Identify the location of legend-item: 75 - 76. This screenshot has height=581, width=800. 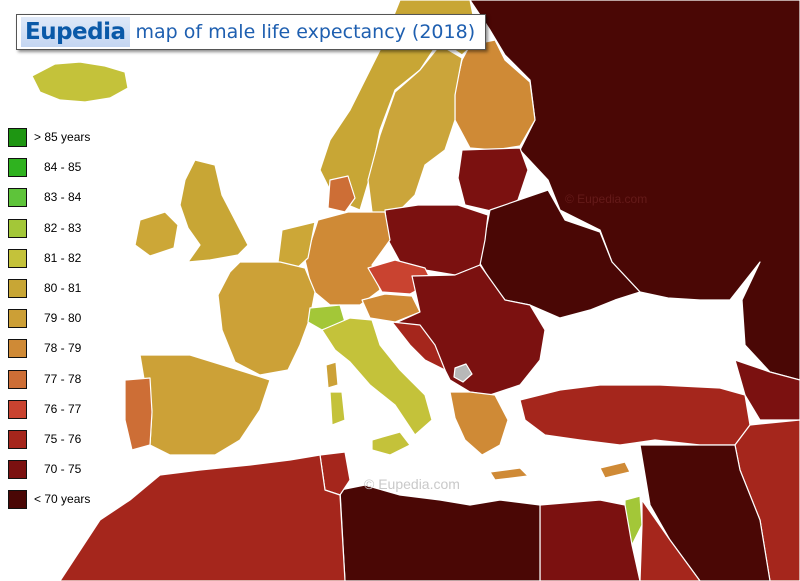
(68, 440).